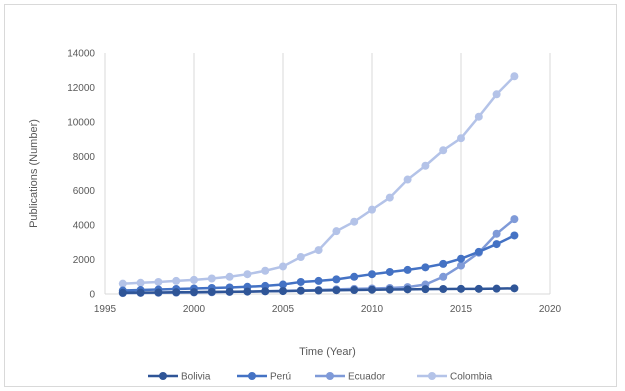 The image size is (625, 391). I want to click on legend: Bolivia Perú Ecuador Colombia, so click(320, 377).